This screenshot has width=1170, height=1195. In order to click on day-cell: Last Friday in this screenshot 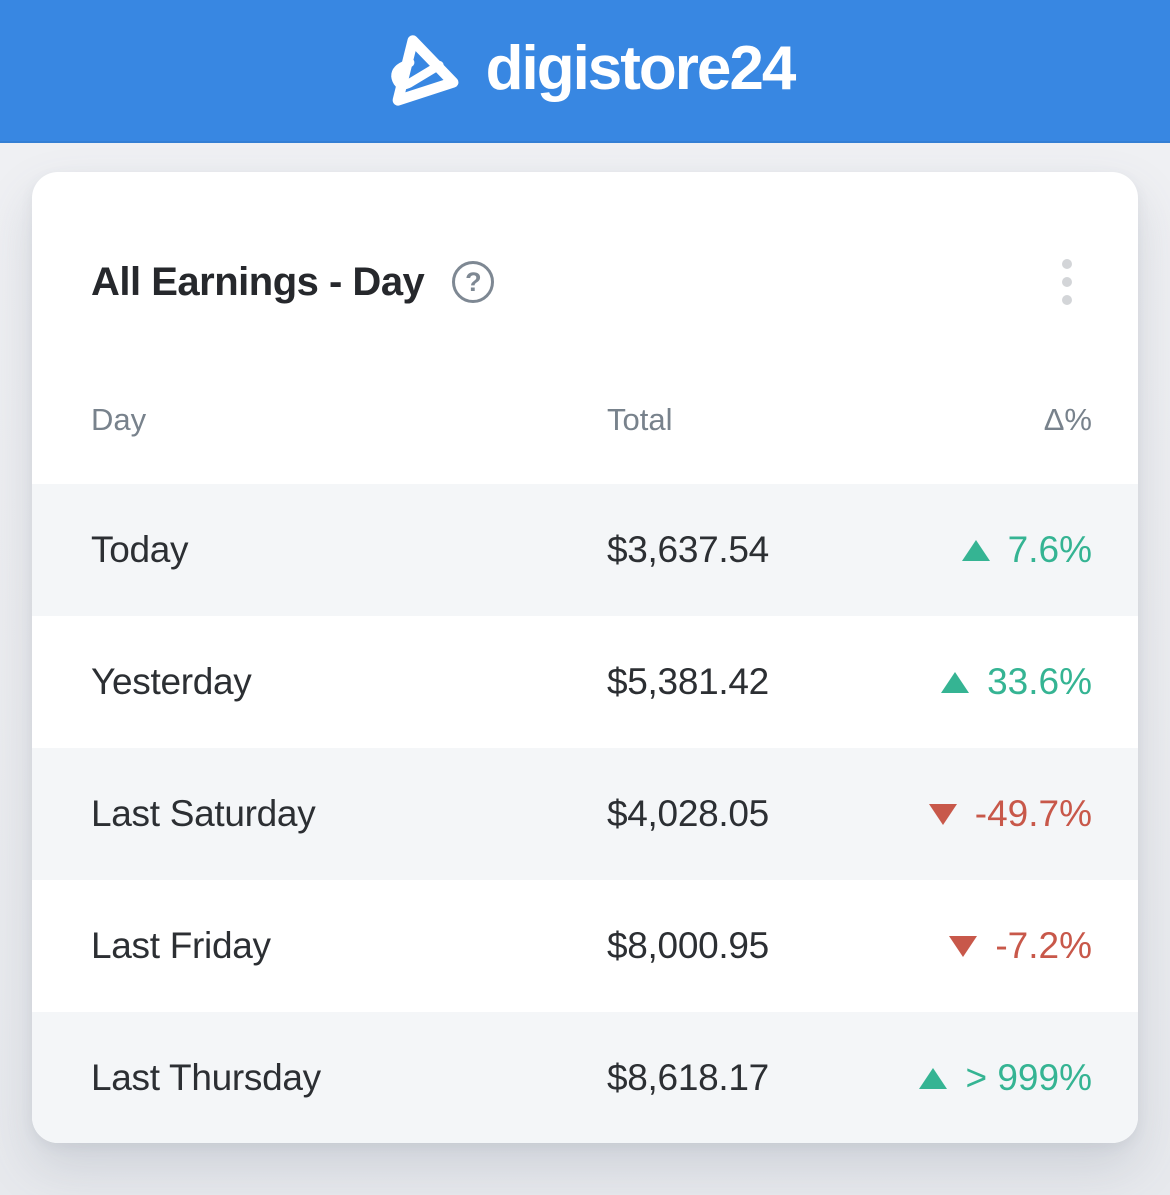, I will do `click(181, 945)`.